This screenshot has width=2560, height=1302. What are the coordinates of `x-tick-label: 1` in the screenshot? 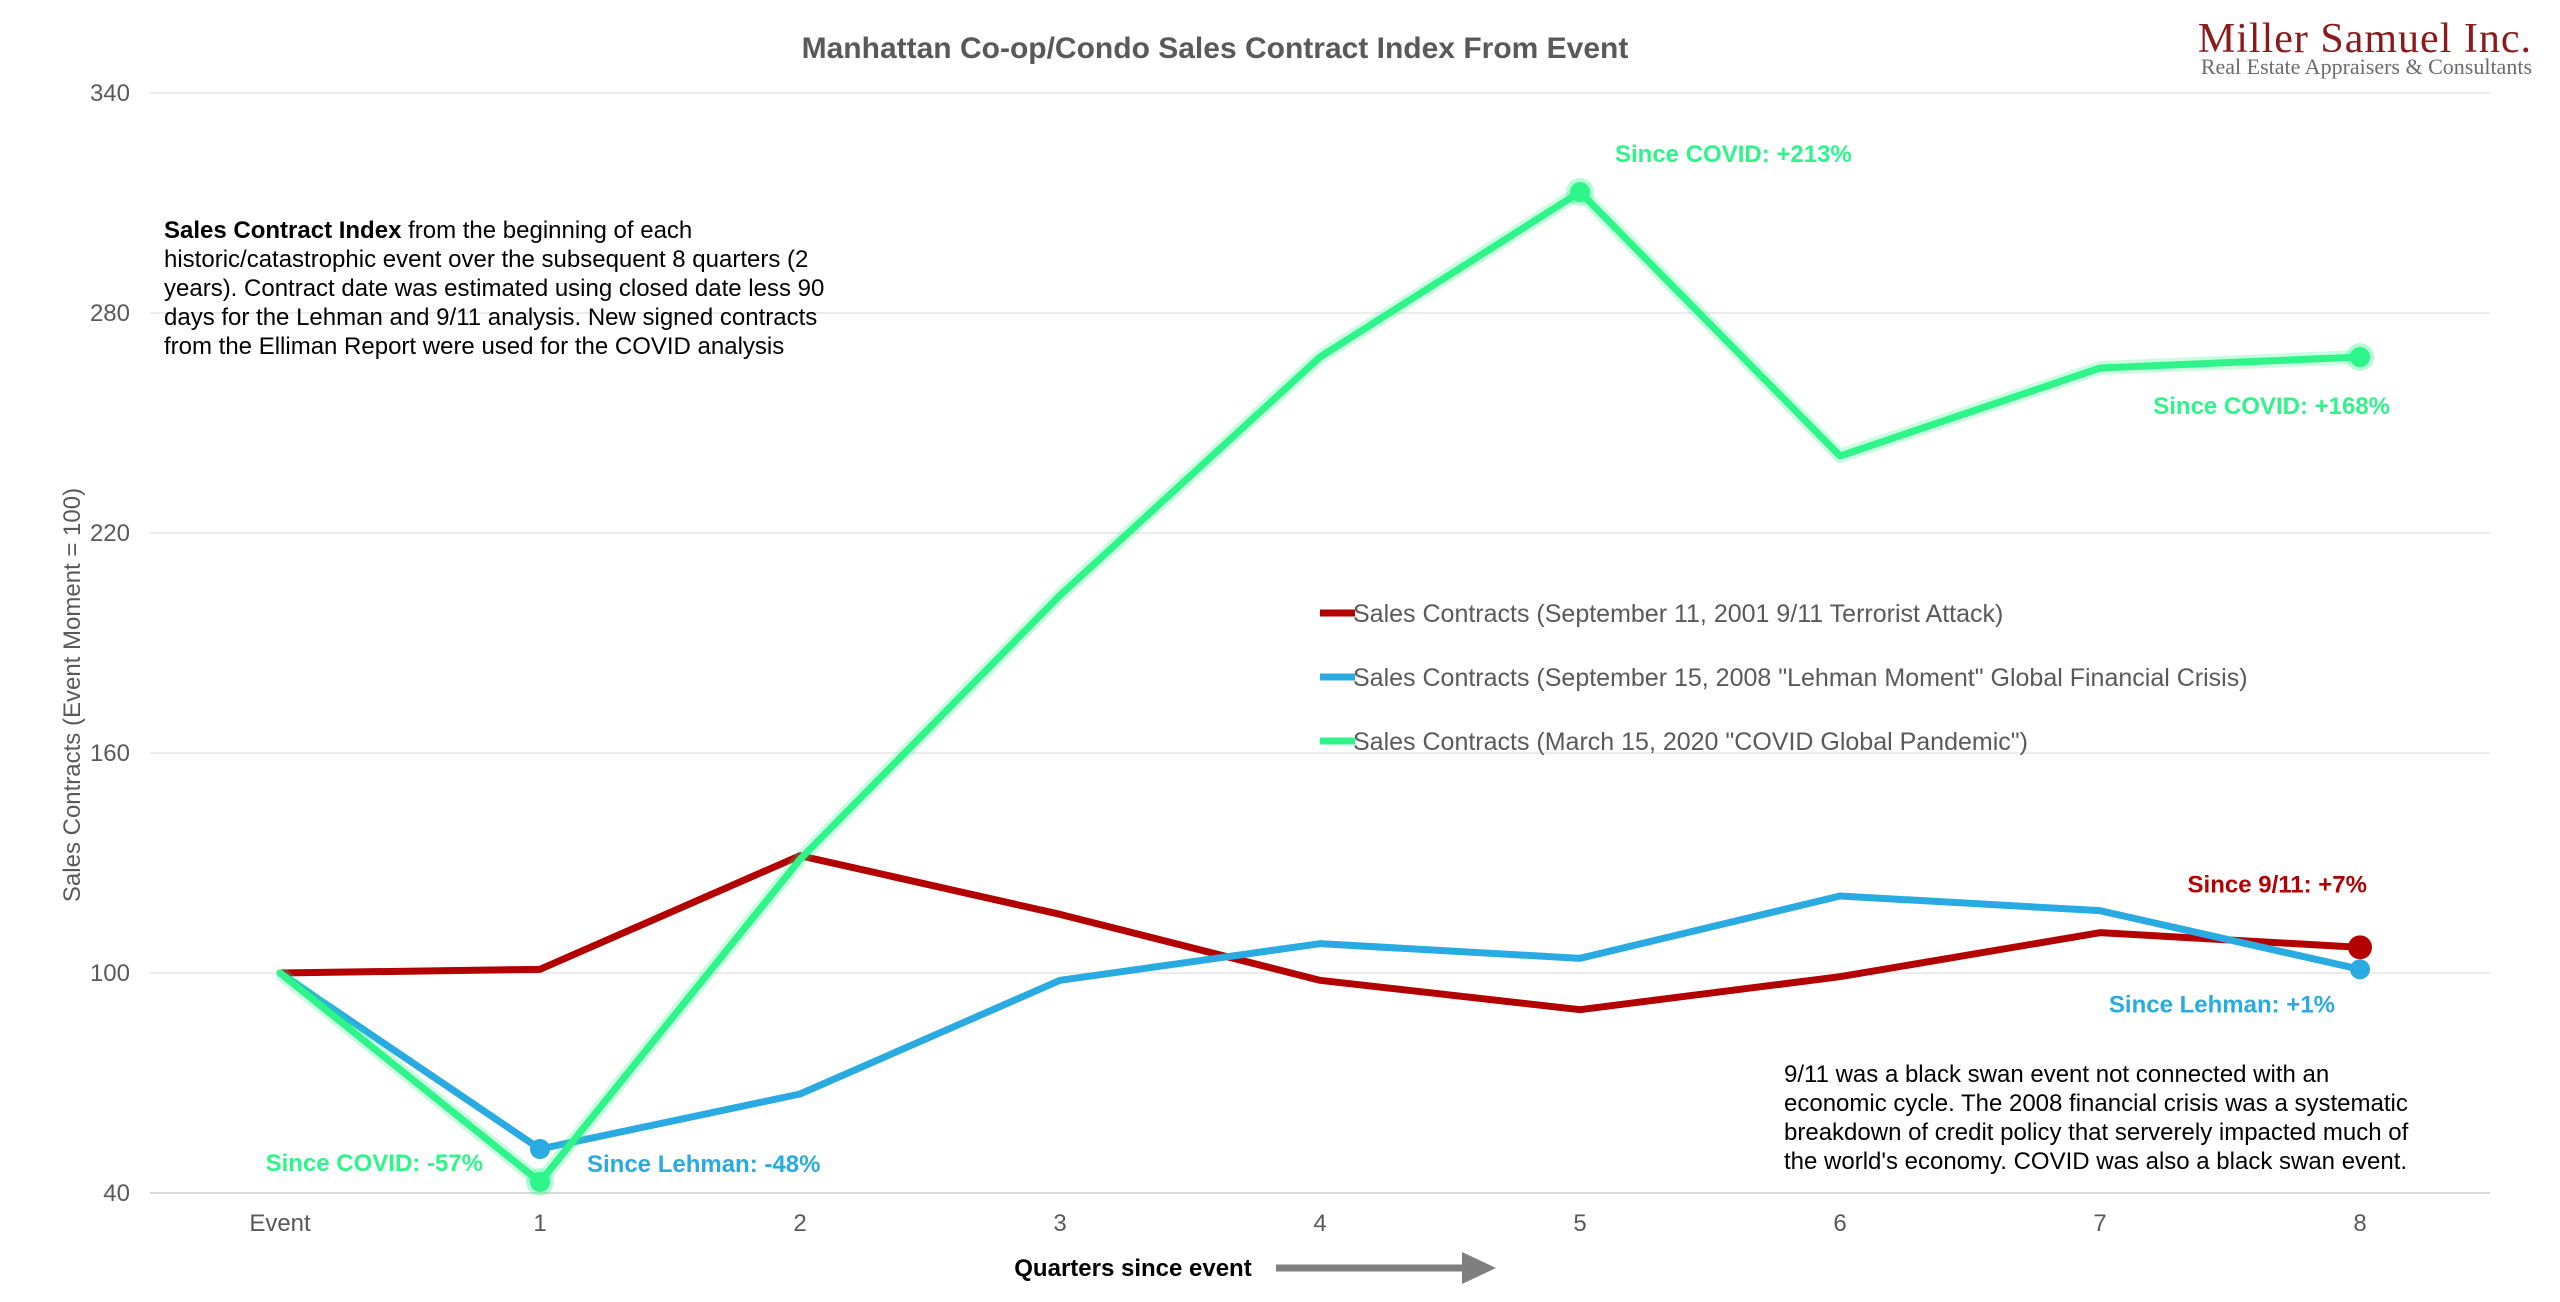 It's located at (539, 1223).